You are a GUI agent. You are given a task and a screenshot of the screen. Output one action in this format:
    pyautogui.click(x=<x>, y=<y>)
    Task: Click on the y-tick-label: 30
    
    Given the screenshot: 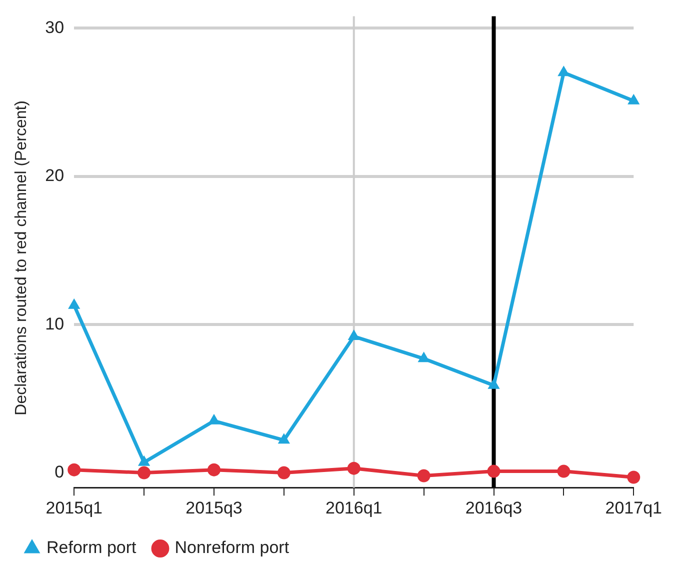 What is the action you would take?
    pyautogui.click(x=54, y=27)
    